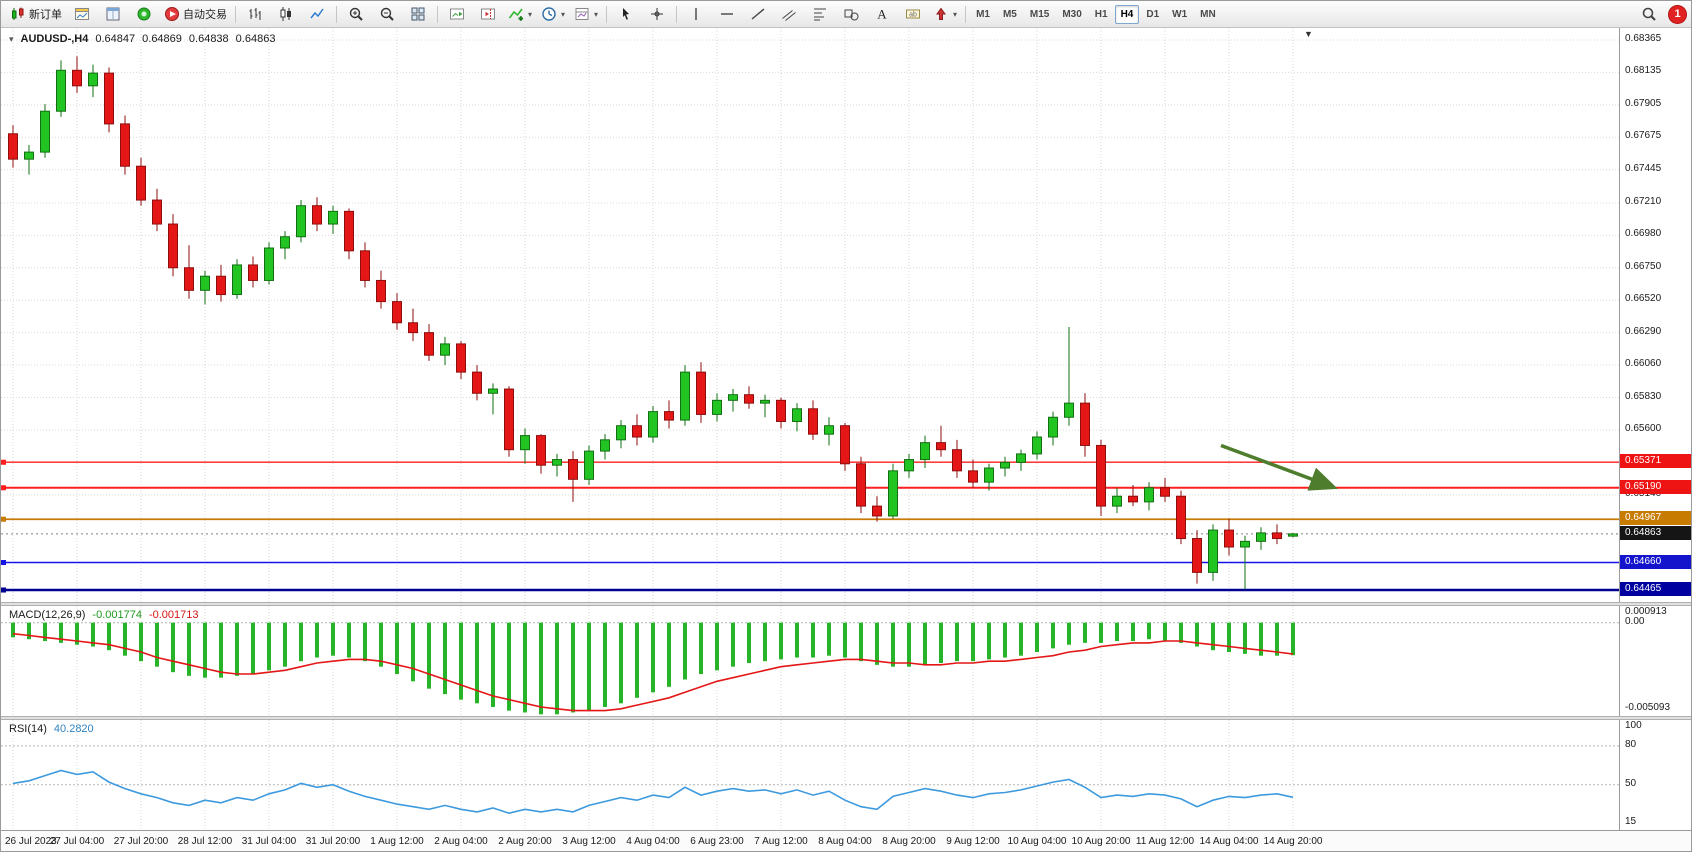 Image resolution: width=1692 pixels, height=852 pixels. Describe the element at coordinates (945, 14) in the screenshot. I see `arrow-tools-button: ▾` at that location.